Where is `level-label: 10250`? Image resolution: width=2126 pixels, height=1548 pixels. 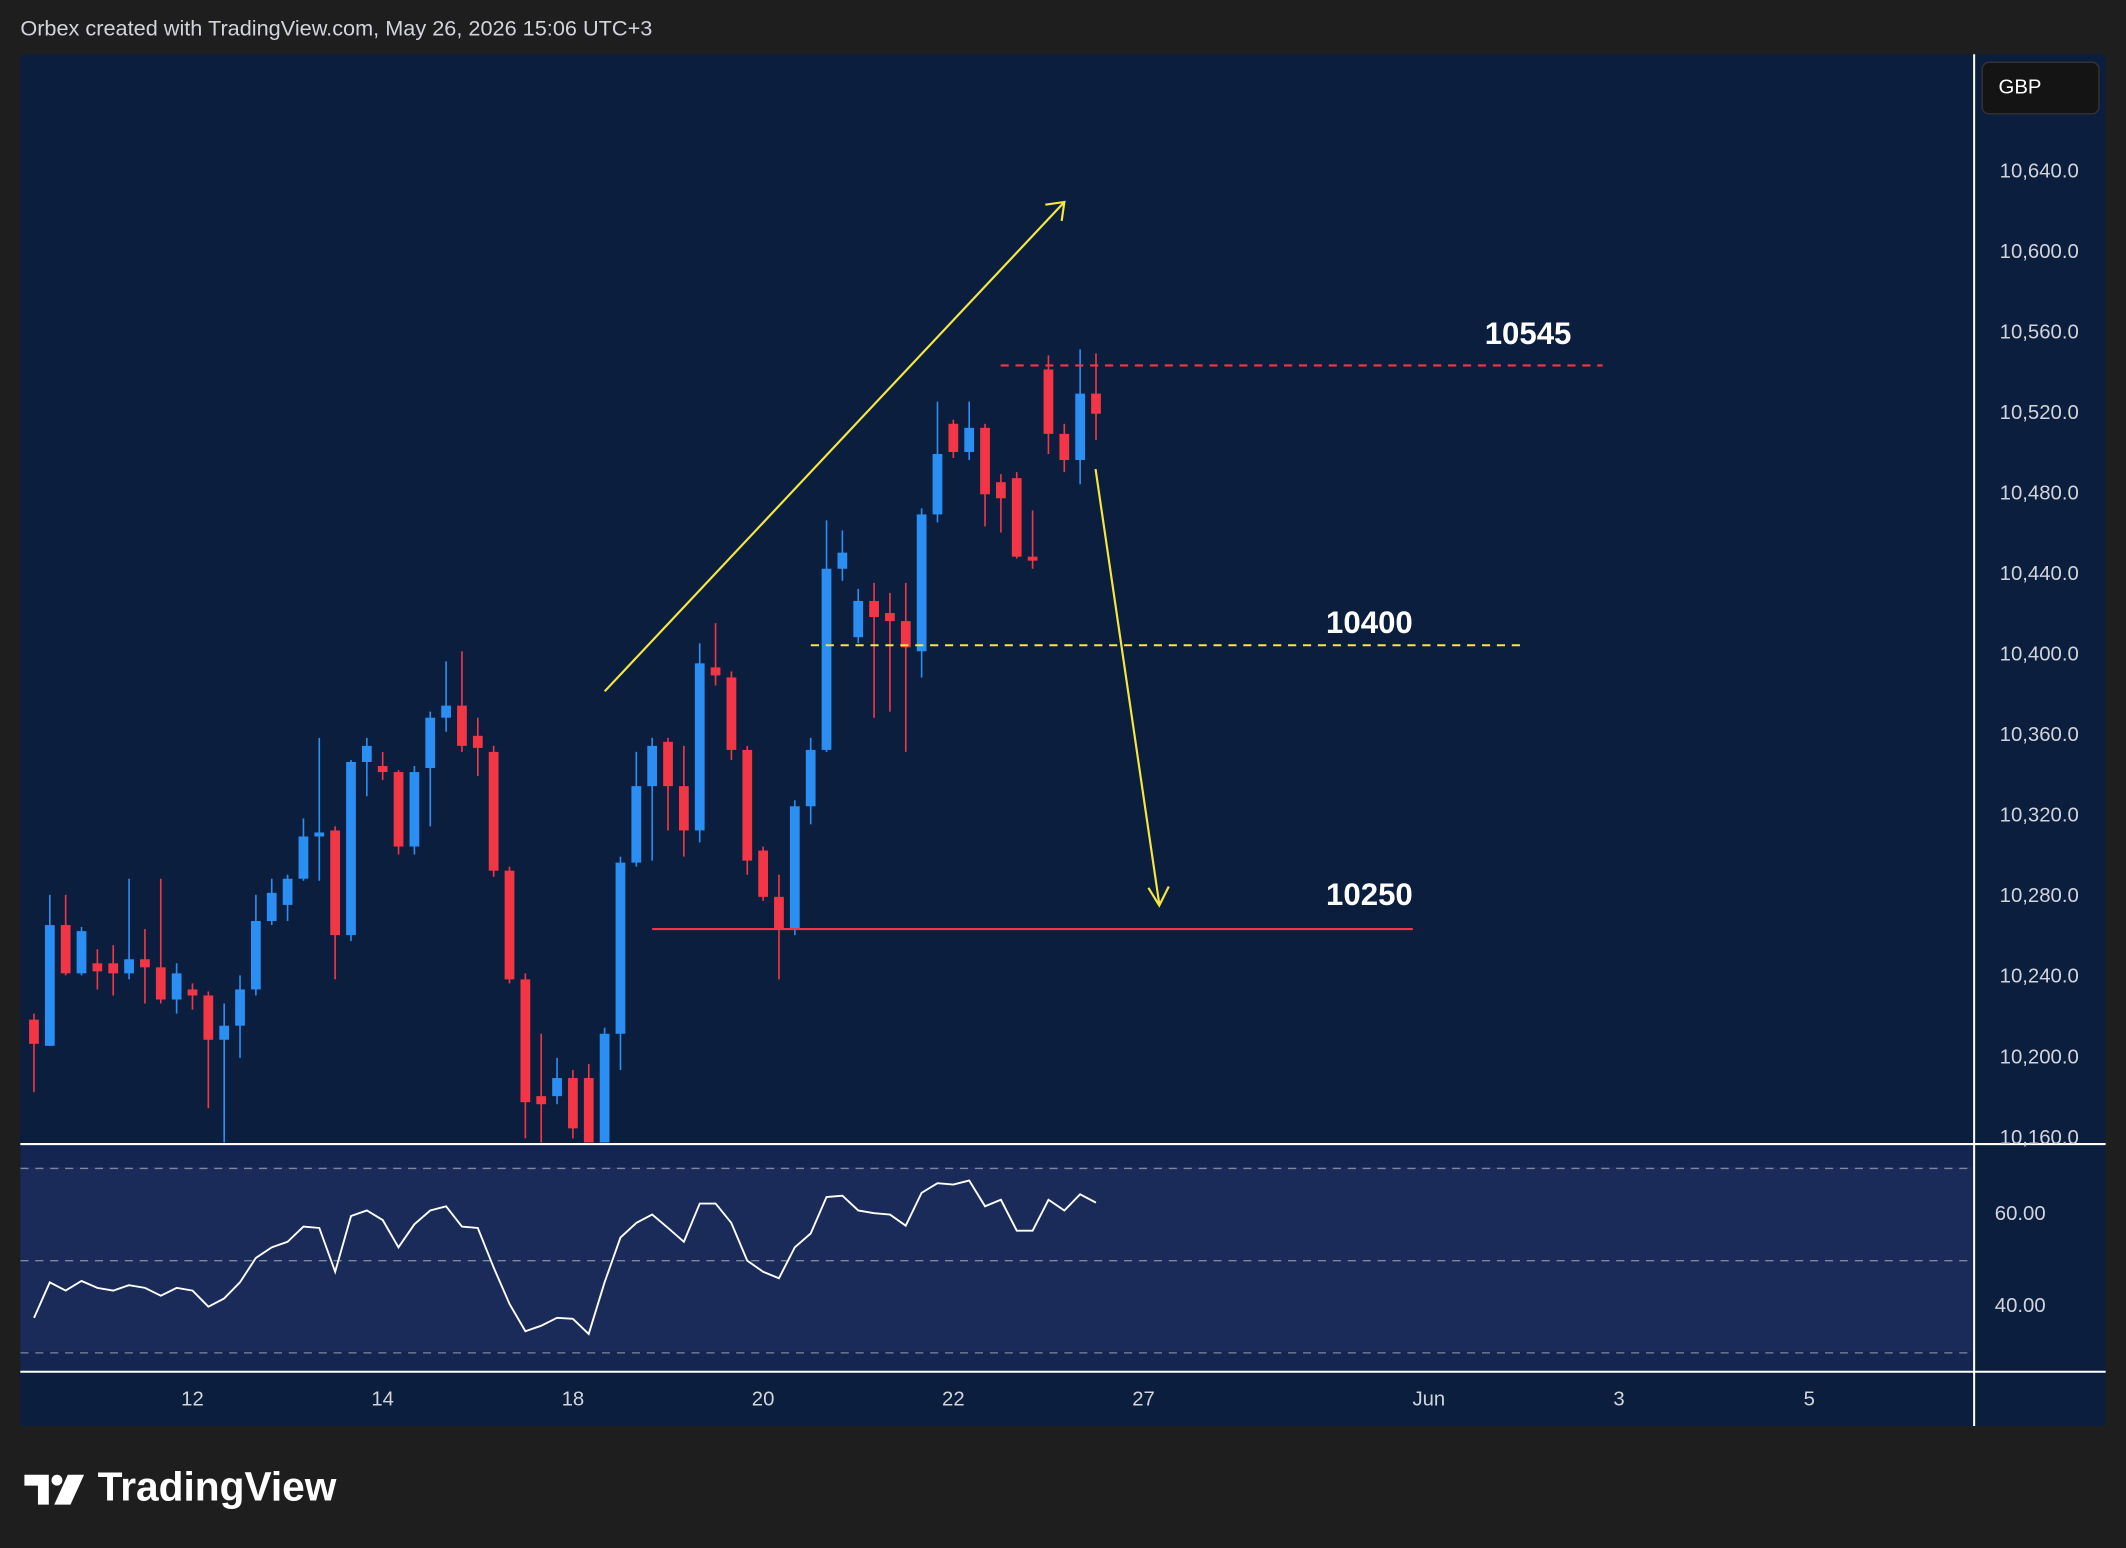 level-label: 10250 is located at coordinates (1369, 894).